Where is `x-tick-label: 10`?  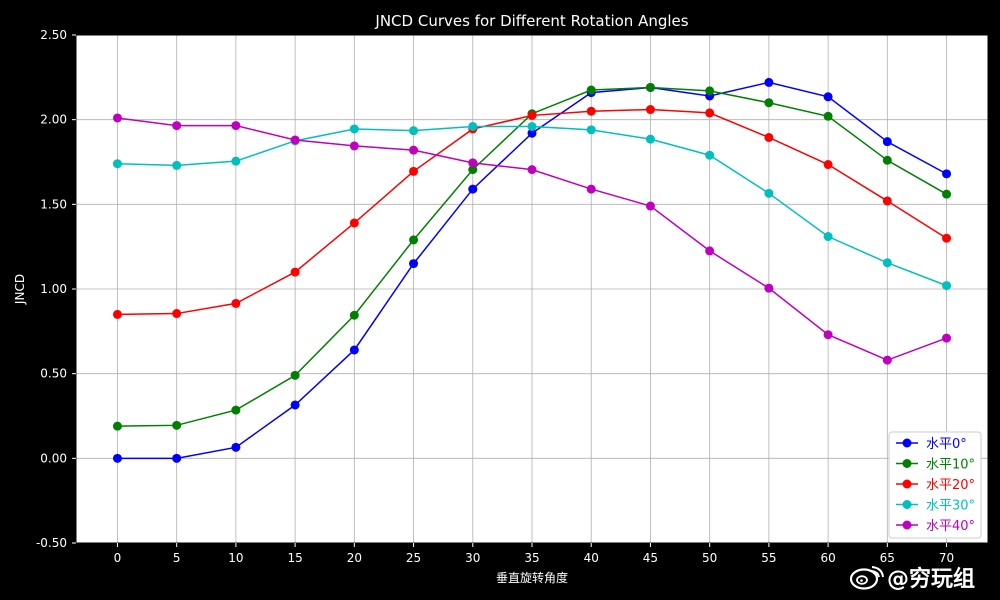 x-tick-label: 10 is located at coordinates (235, 558).